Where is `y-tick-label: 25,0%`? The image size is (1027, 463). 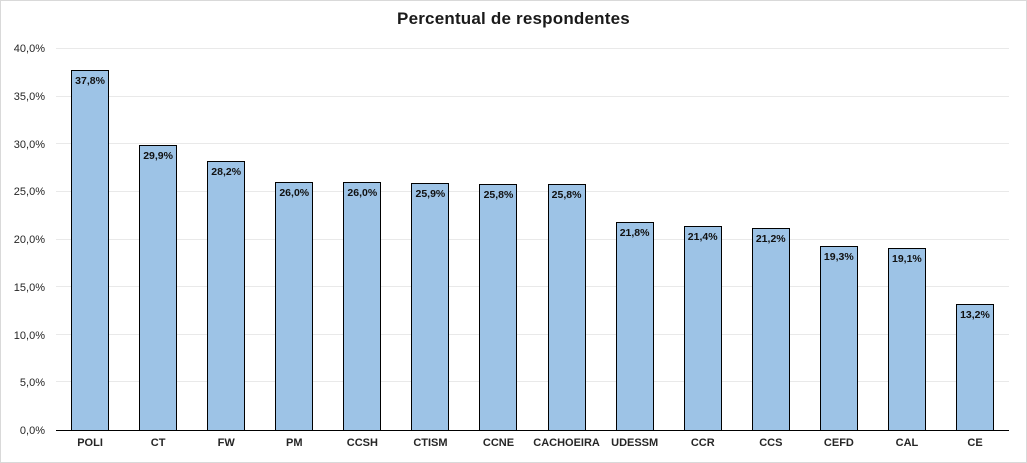 y-tick-label: 25,0% is located at coordinates (29, 192).